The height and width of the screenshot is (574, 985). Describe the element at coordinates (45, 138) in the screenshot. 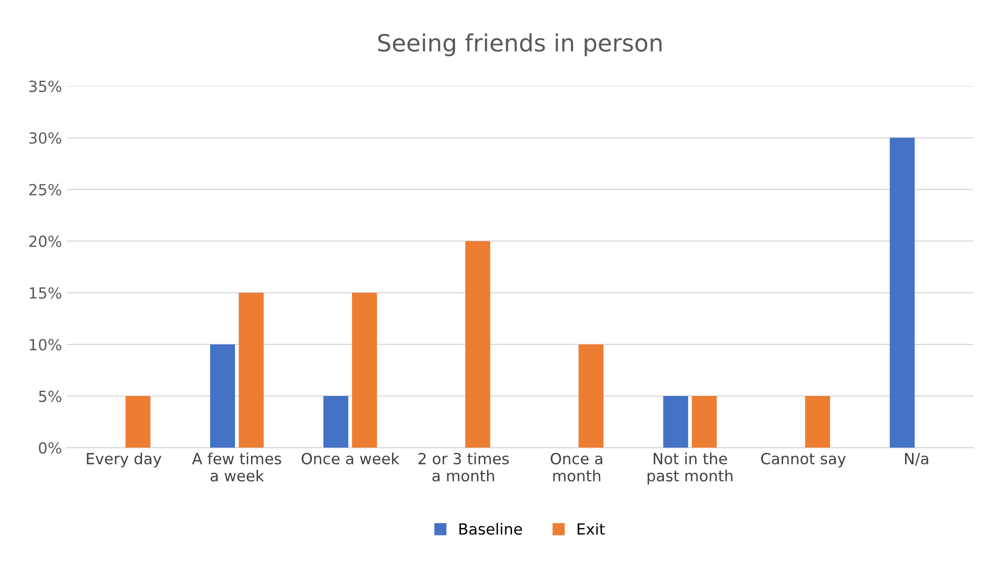

I see `y-tick-label: 30%` at that location.